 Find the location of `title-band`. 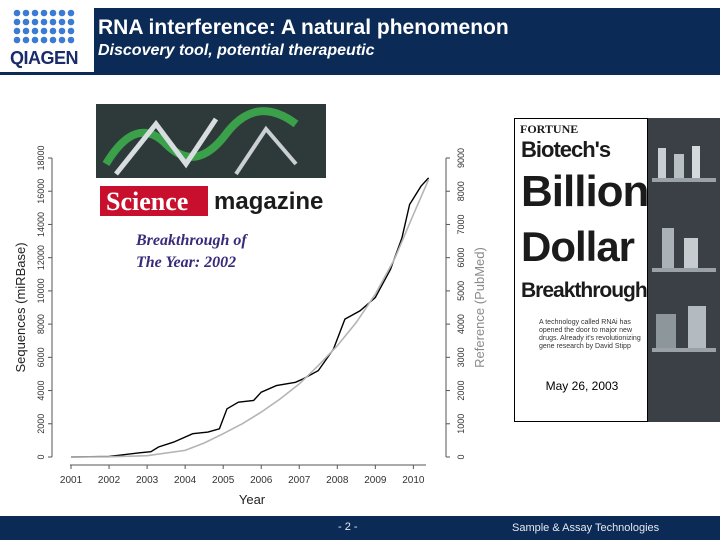

title-band is located at coordinates (407, 40).